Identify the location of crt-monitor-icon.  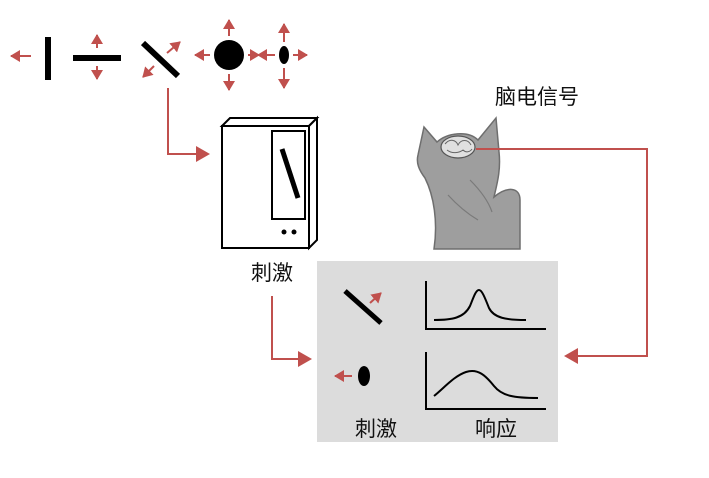
(269, 183).